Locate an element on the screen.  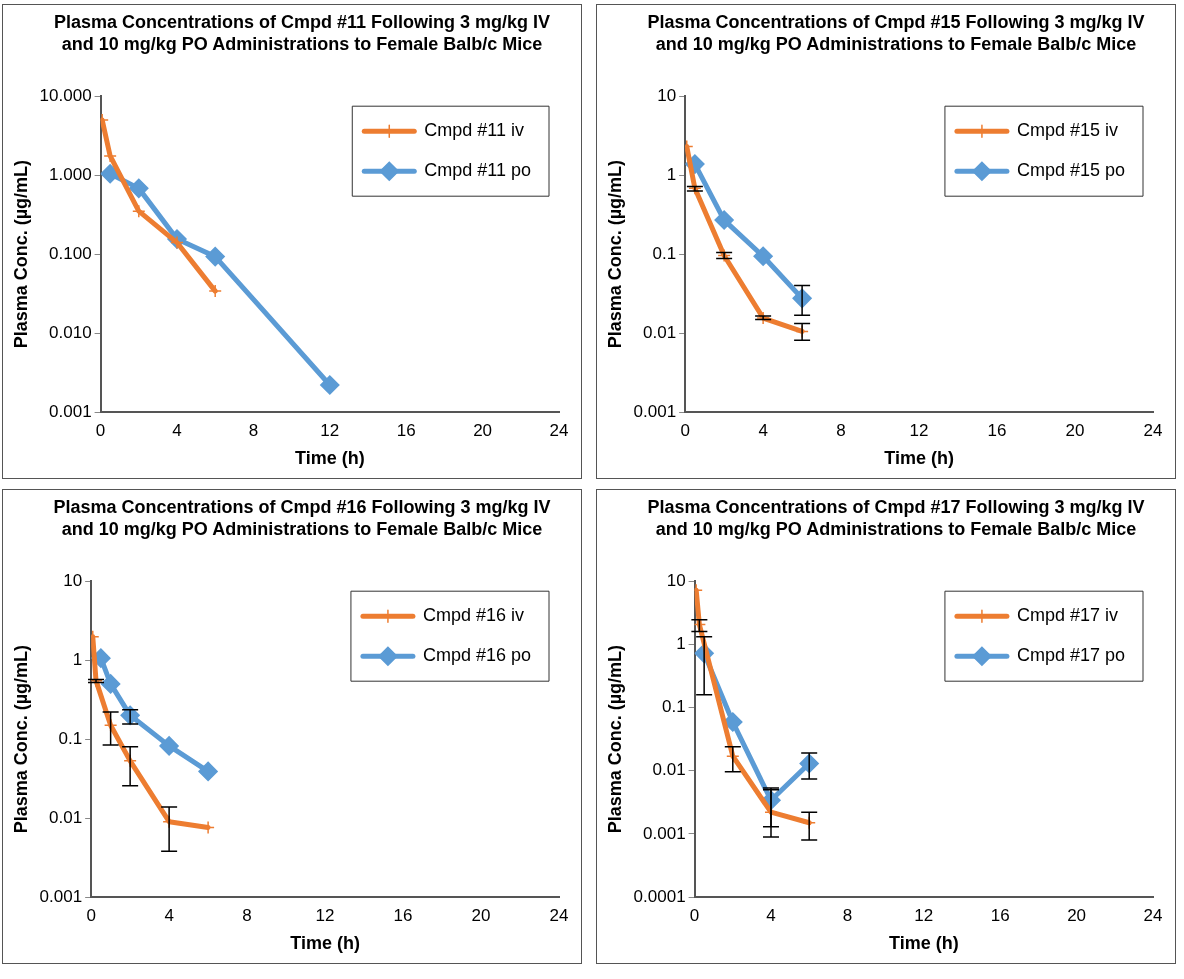
legend-label: Cmpd #11 iv is located at coordinates (474, 130).